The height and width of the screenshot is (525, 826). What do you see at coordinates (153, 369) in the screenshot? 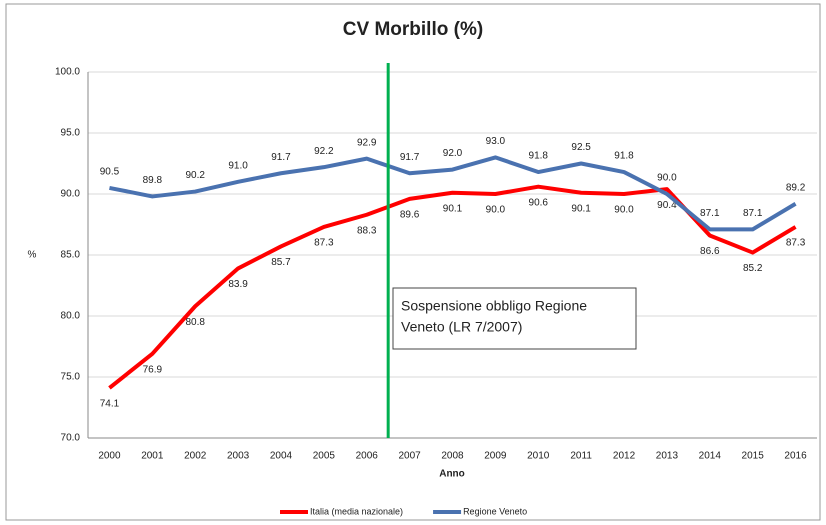
I see `data-label: 76.9` at bounding box center [153, 369].